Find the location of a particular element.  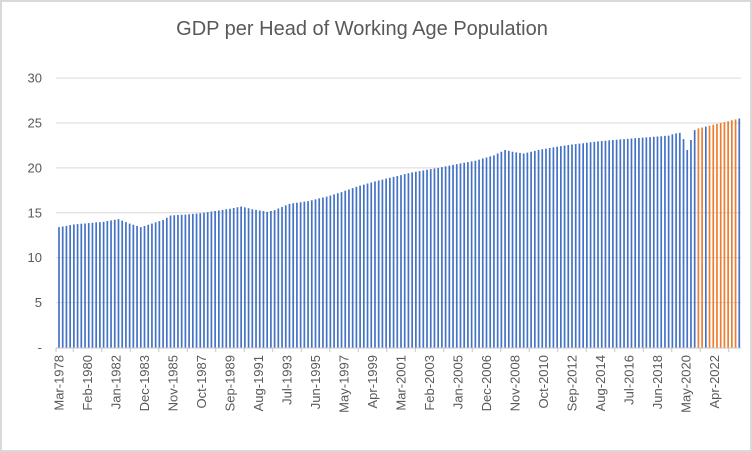

chart-title: GDP per Head of Working Age Population is located at coordinates (362, 29).